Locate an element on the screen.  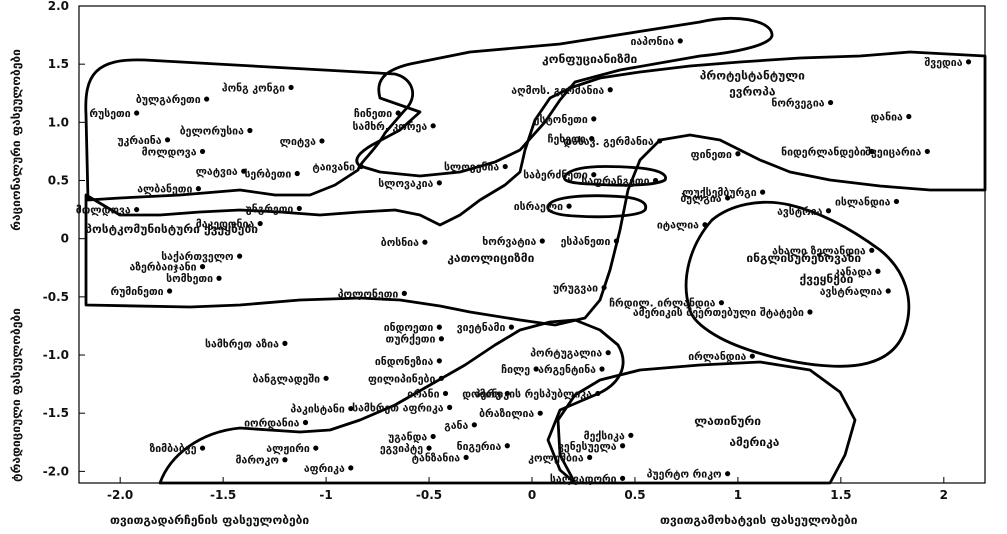
country-label: პოლონეთი is located at coordinates (368, 294).